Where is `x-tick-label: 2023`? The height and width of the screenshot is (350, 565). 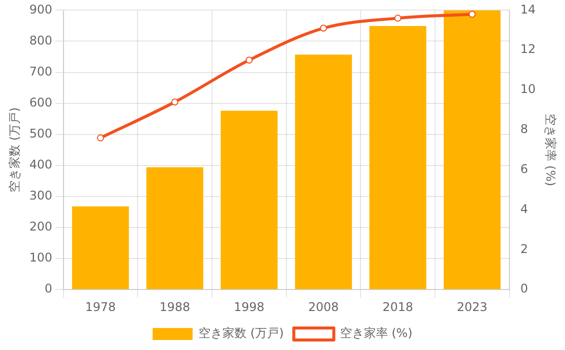
x-tick-label: 2023 is located at coordinates (472, 307).